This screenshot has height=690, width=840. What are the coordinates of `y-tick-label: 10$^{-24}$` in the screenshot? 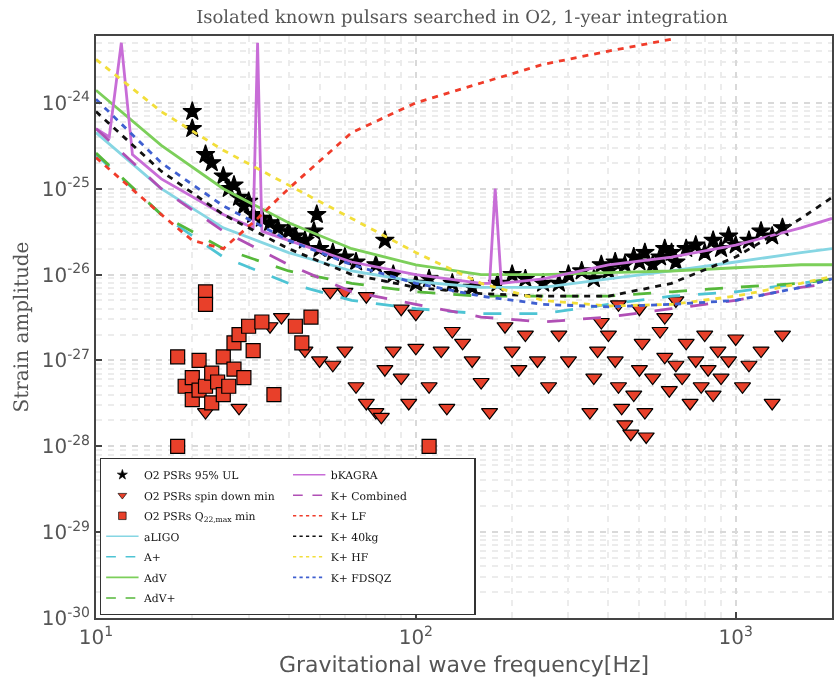 It's located at (66, 102).